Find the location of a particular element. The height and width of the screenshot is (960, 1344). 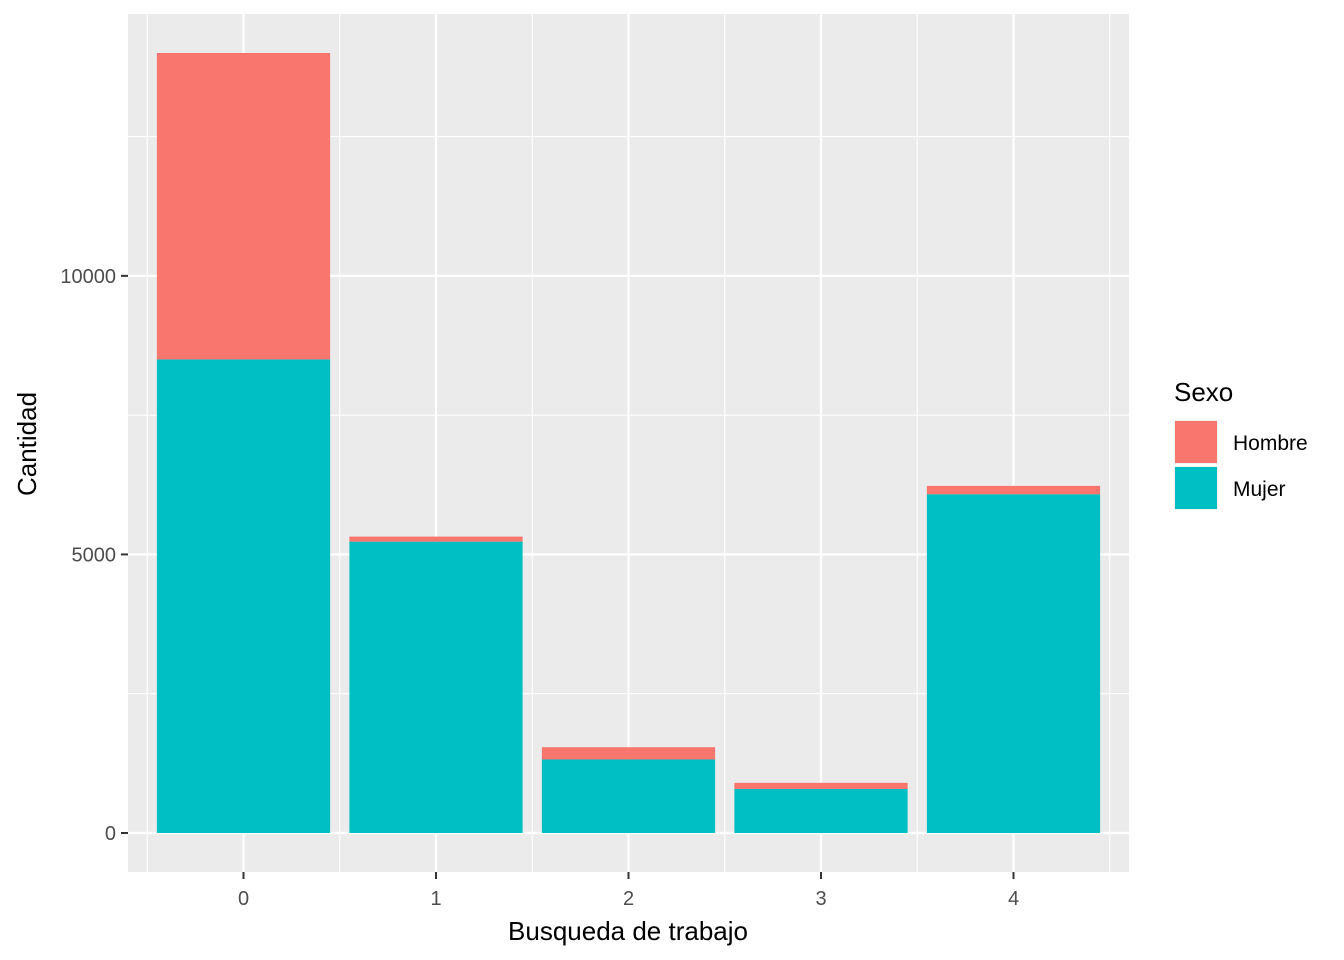

legend-key-mujer is located at coordinates (1196, 488).